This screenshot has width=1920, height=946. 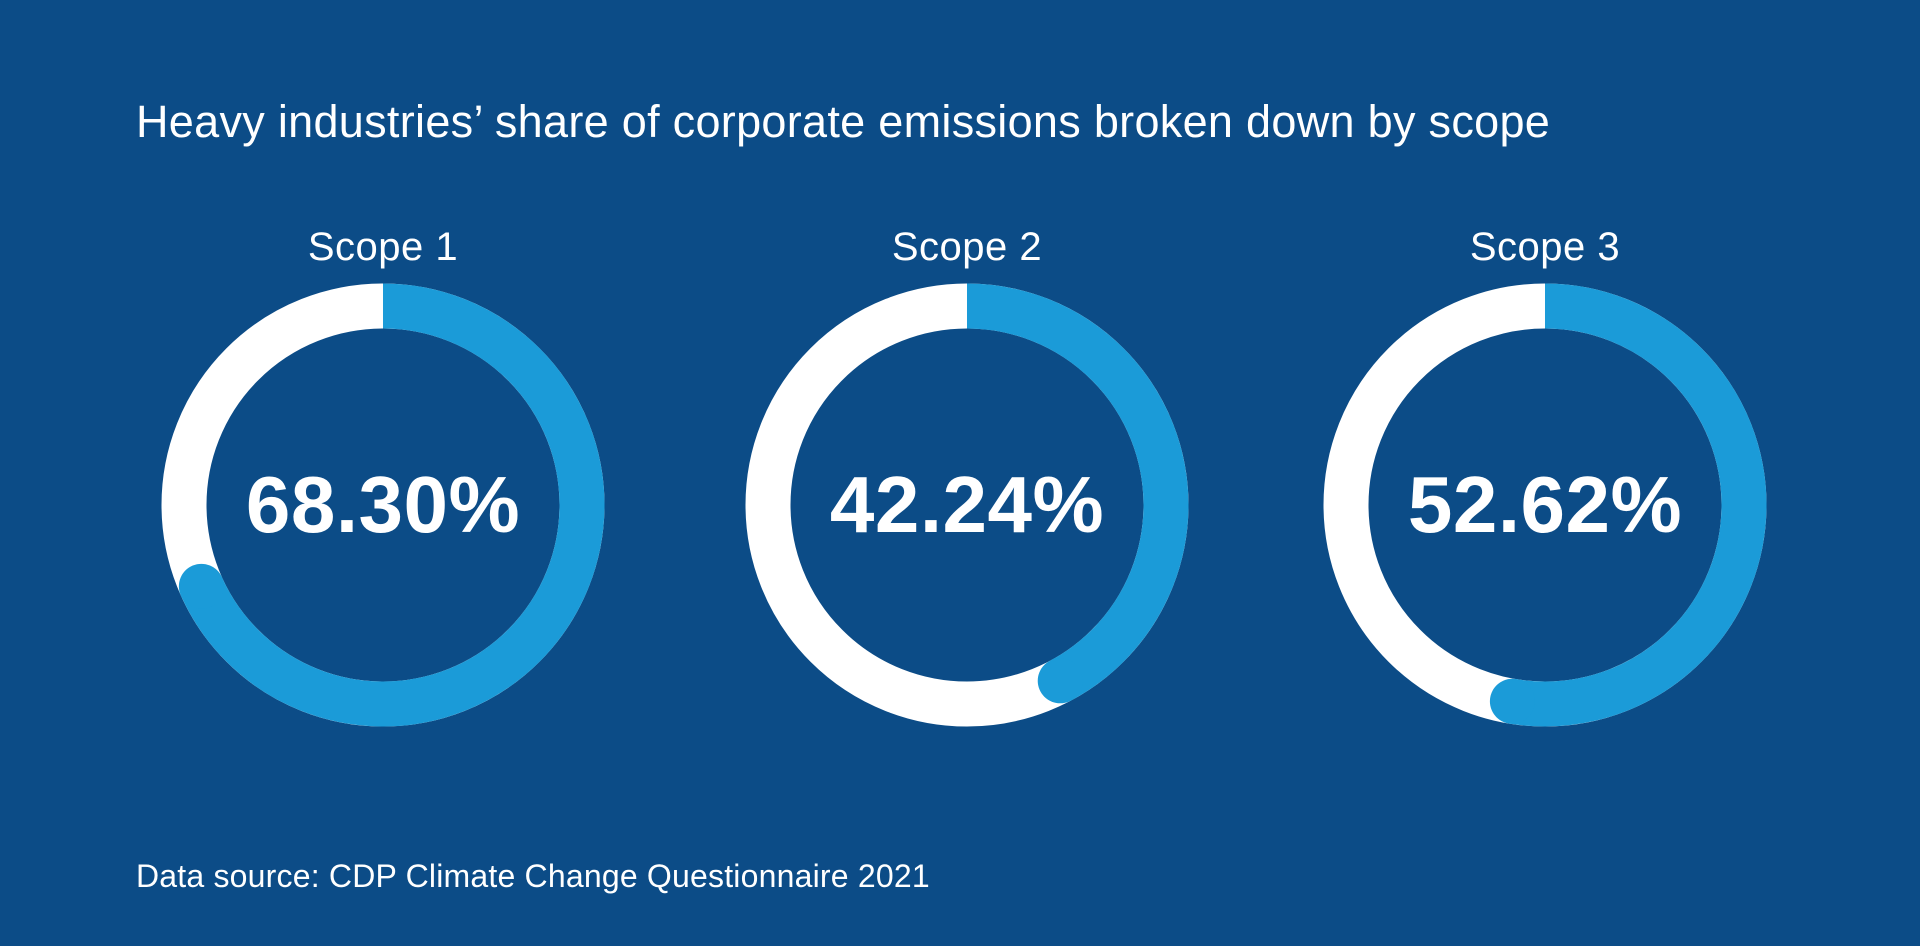 I want to click on donut-chart-scope-1: Scope 1 68.30%, so click(x=383, y=476).